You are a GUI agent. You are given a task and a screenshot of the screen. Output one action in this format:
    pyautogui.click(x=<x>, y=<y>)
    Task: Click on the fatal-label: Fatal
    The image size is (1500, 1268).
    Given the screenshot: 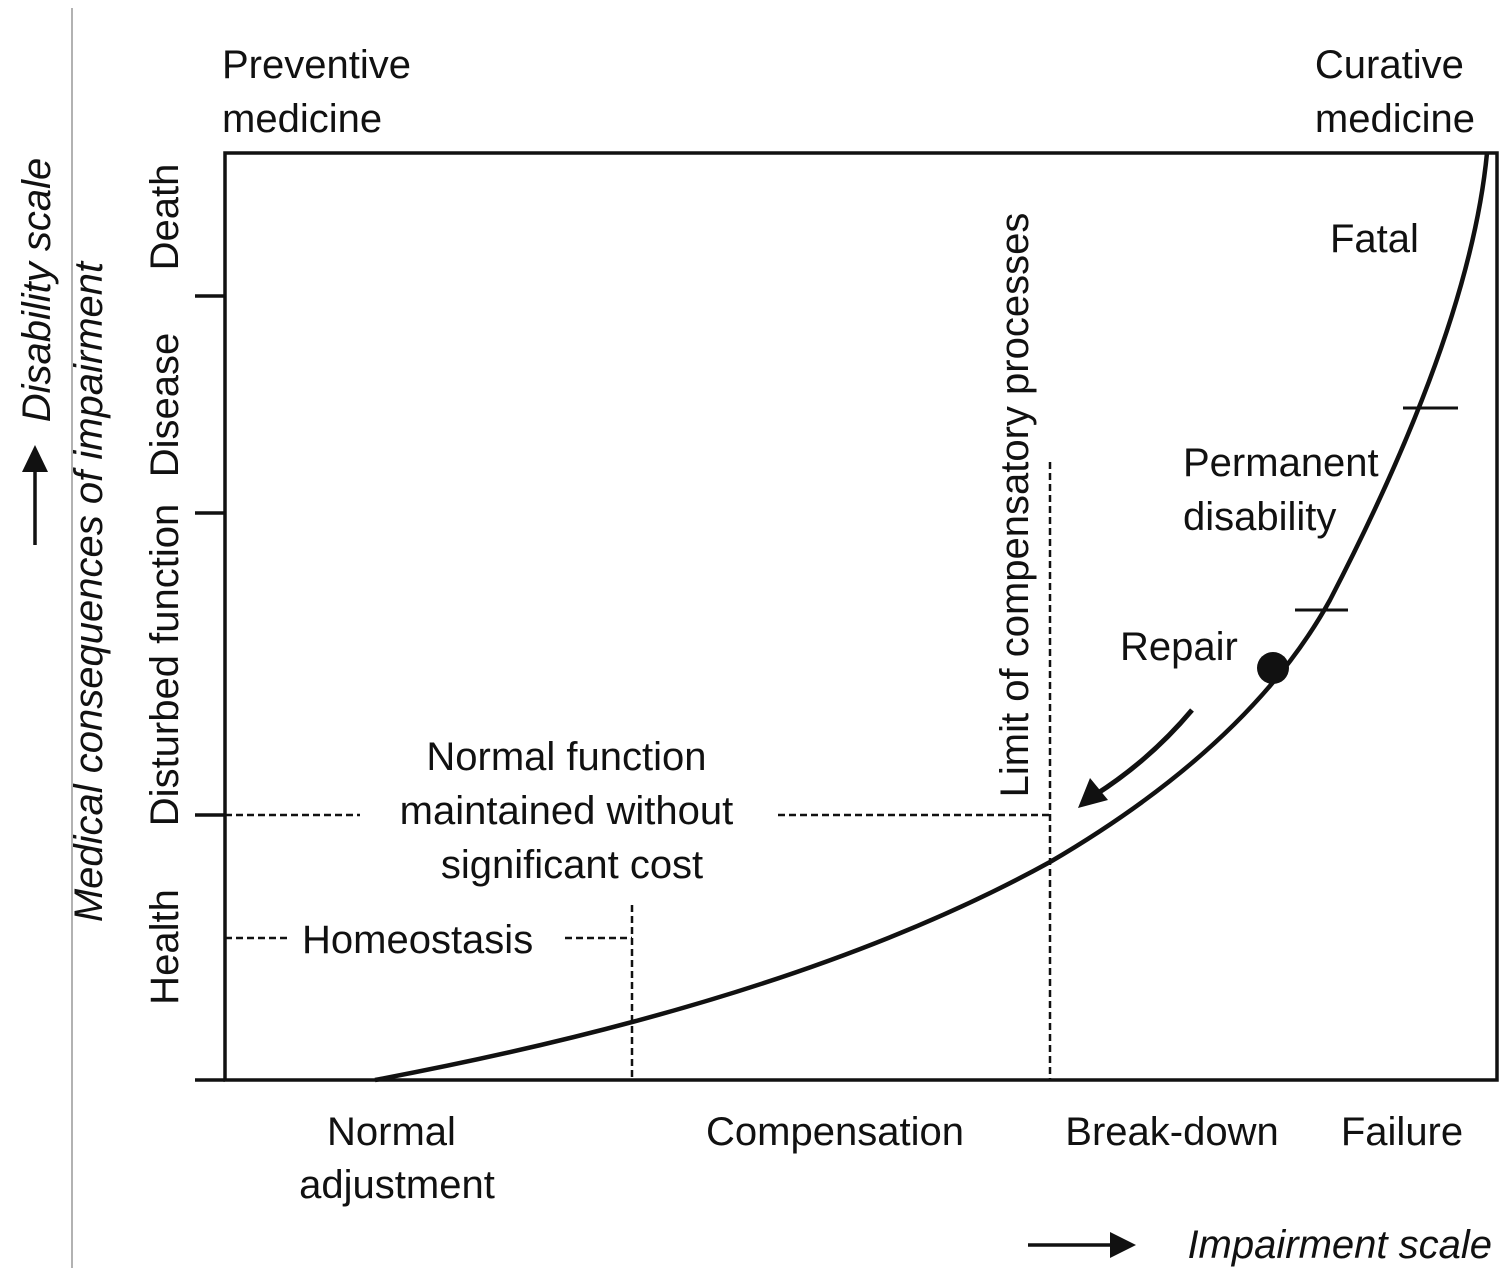 What is the action you would take?
    pyautogui.click(x=1374, y=239)
    